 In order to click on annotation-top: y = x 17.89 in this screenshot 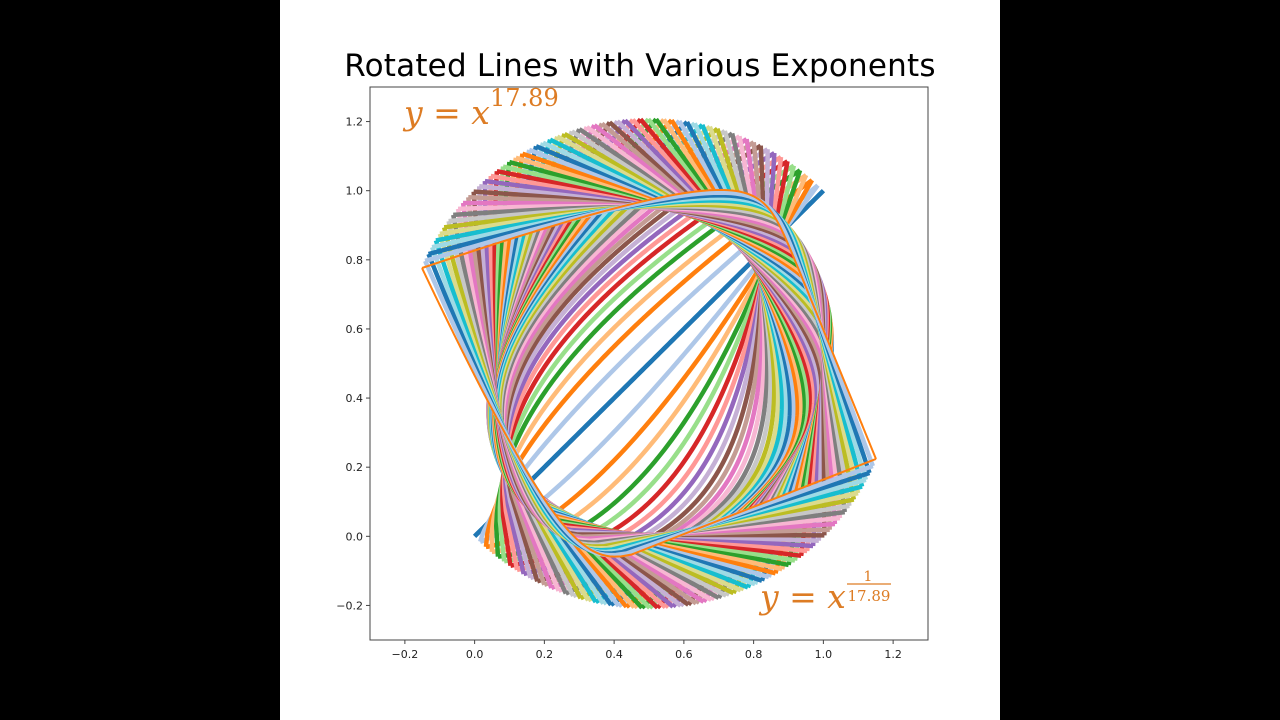, I will do `click(480, 108)`.